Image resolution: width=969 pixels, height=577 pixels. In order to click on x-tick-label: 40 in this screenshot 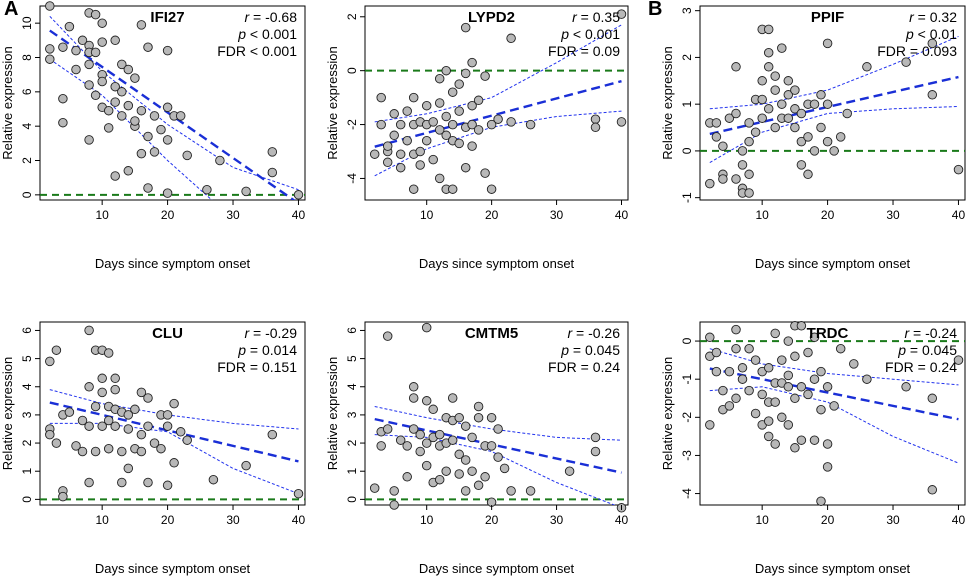, I will do `click(622, 520)`.